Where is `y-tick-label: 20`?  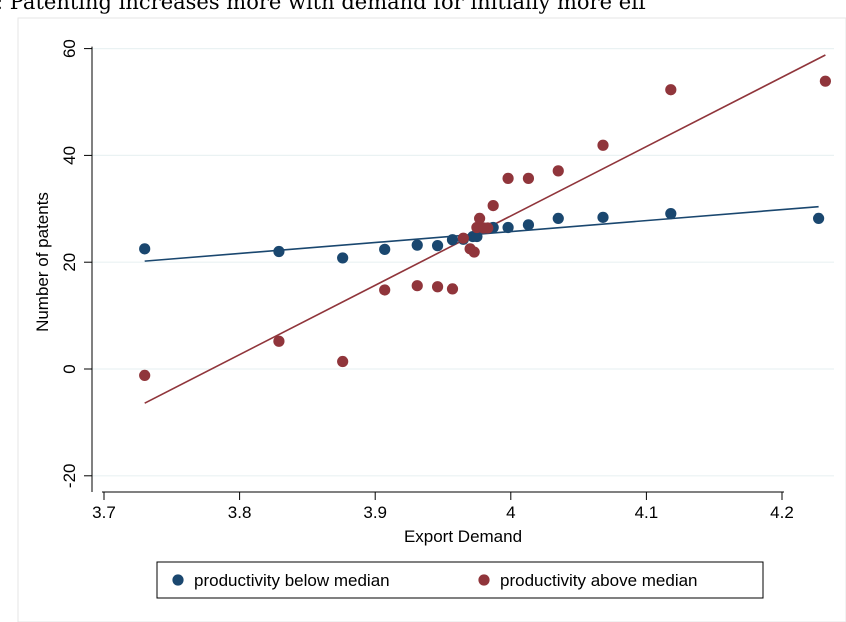 y-tick-label: 20 is located at coordinates (69, 262).